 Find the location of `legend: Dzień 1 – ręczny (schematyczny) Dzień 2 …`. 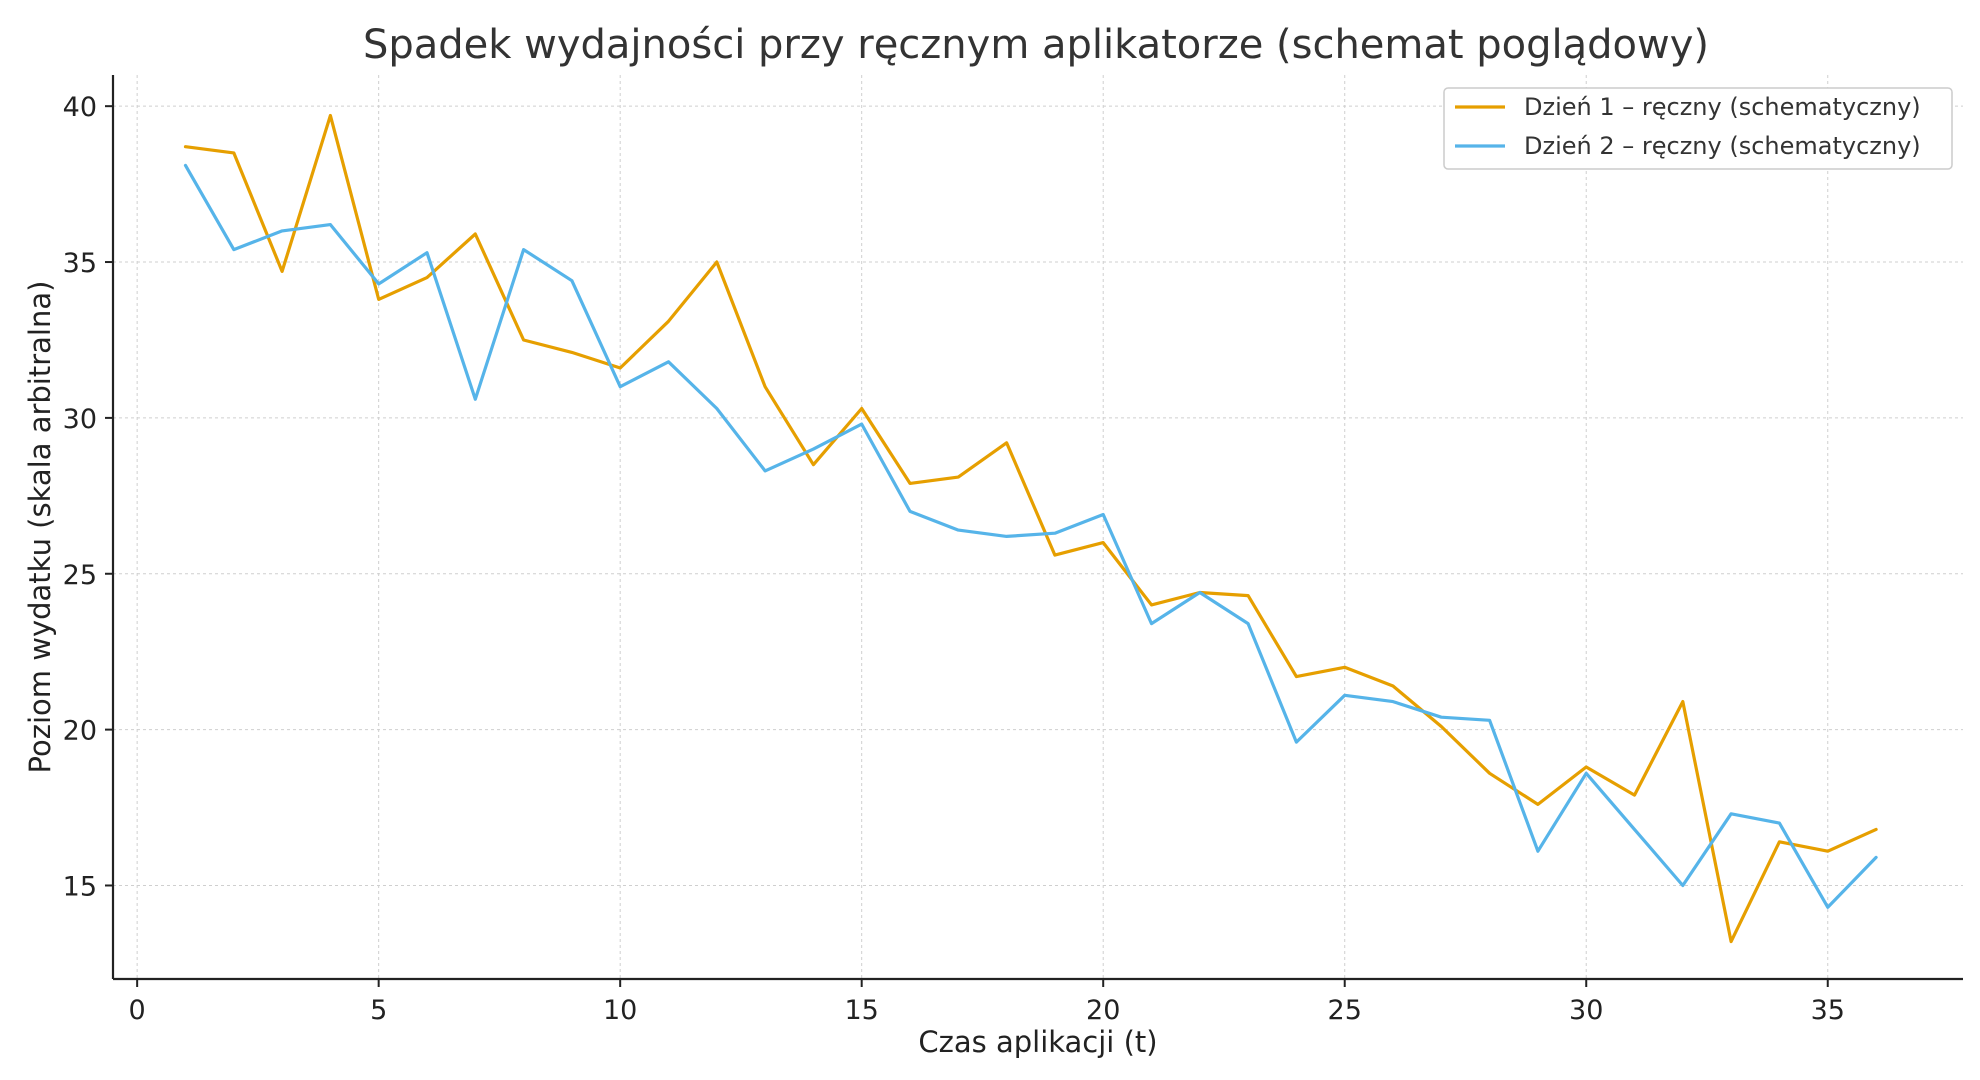

legend: Dzień 1 – ręczny (schematyczny) Dzień 2 … is located at coordinates (1698, 128).